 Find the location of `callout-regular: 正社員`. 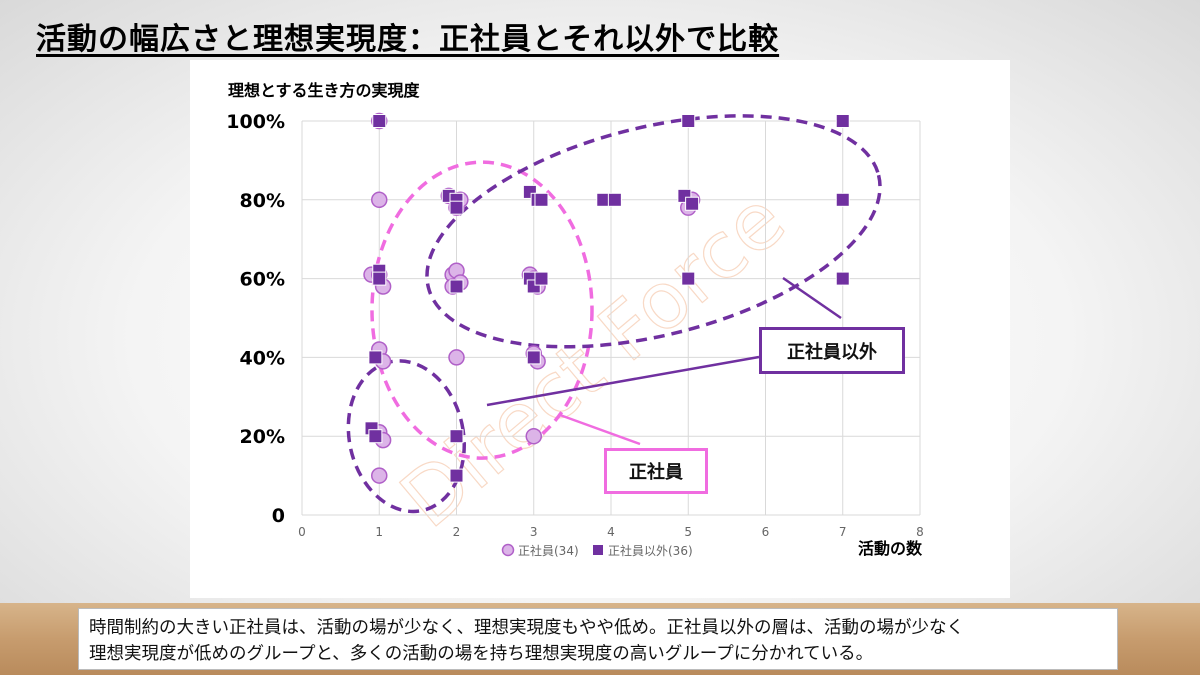

callout-regular: 正社員 is located at coordinates (656, 471).